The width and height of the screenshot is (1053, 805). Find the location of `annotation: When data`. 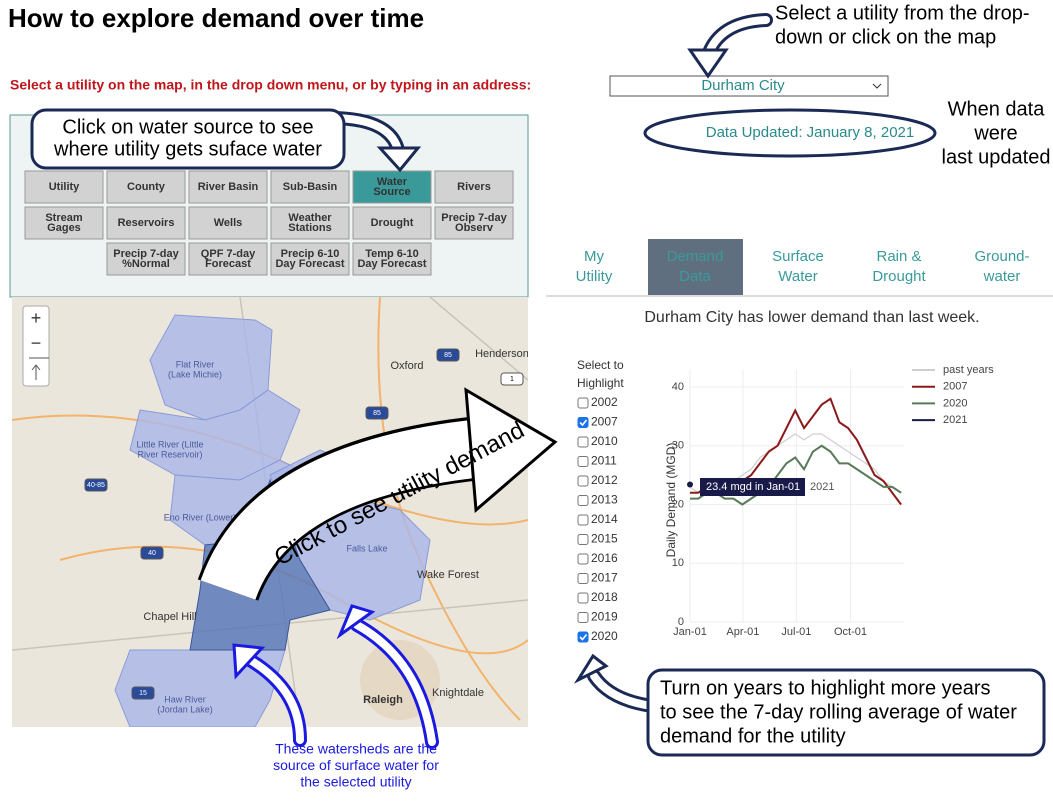

annotation: When data is located at coordinates (997, 109).